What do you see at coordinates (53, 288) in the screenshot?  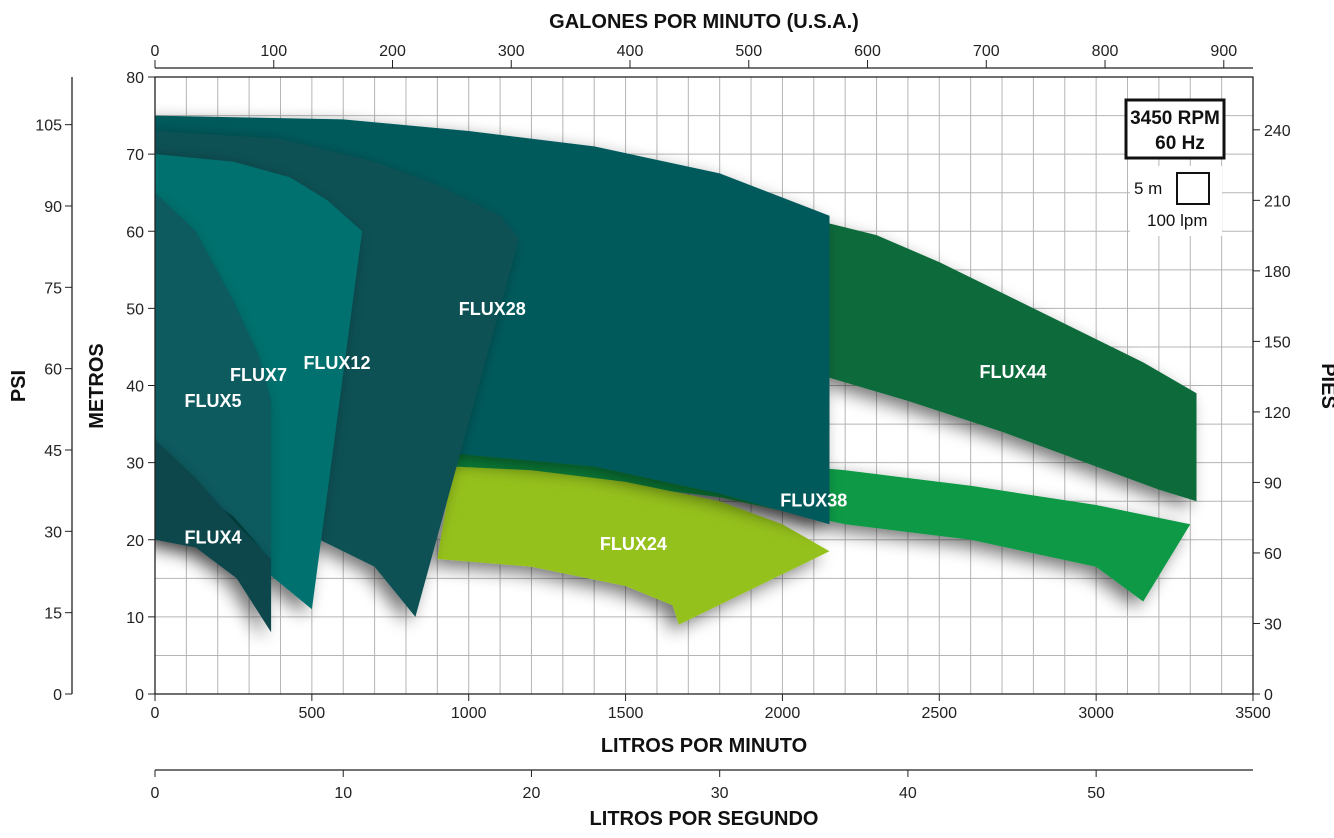 I see `psi-tick-label: 75` at bounding box center [53, 288].